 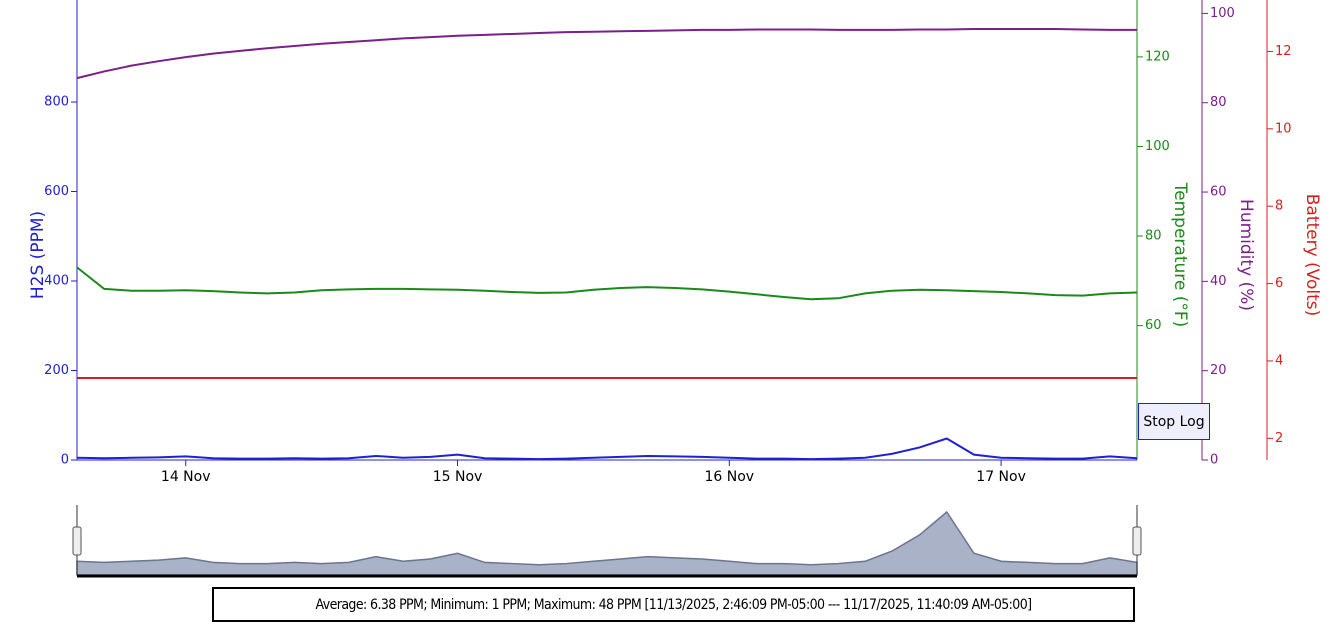 I want to click on y-tick-label: 800, so click(x=56, y=102).